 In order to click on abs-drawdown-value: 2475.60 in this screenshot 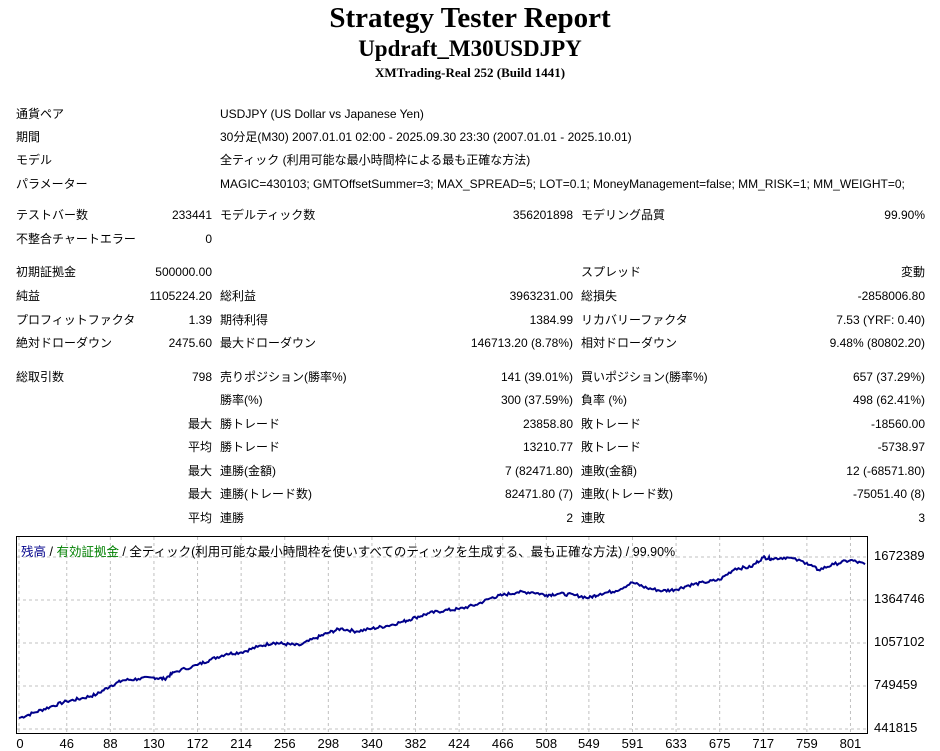, I will do `click(190, 343)`.